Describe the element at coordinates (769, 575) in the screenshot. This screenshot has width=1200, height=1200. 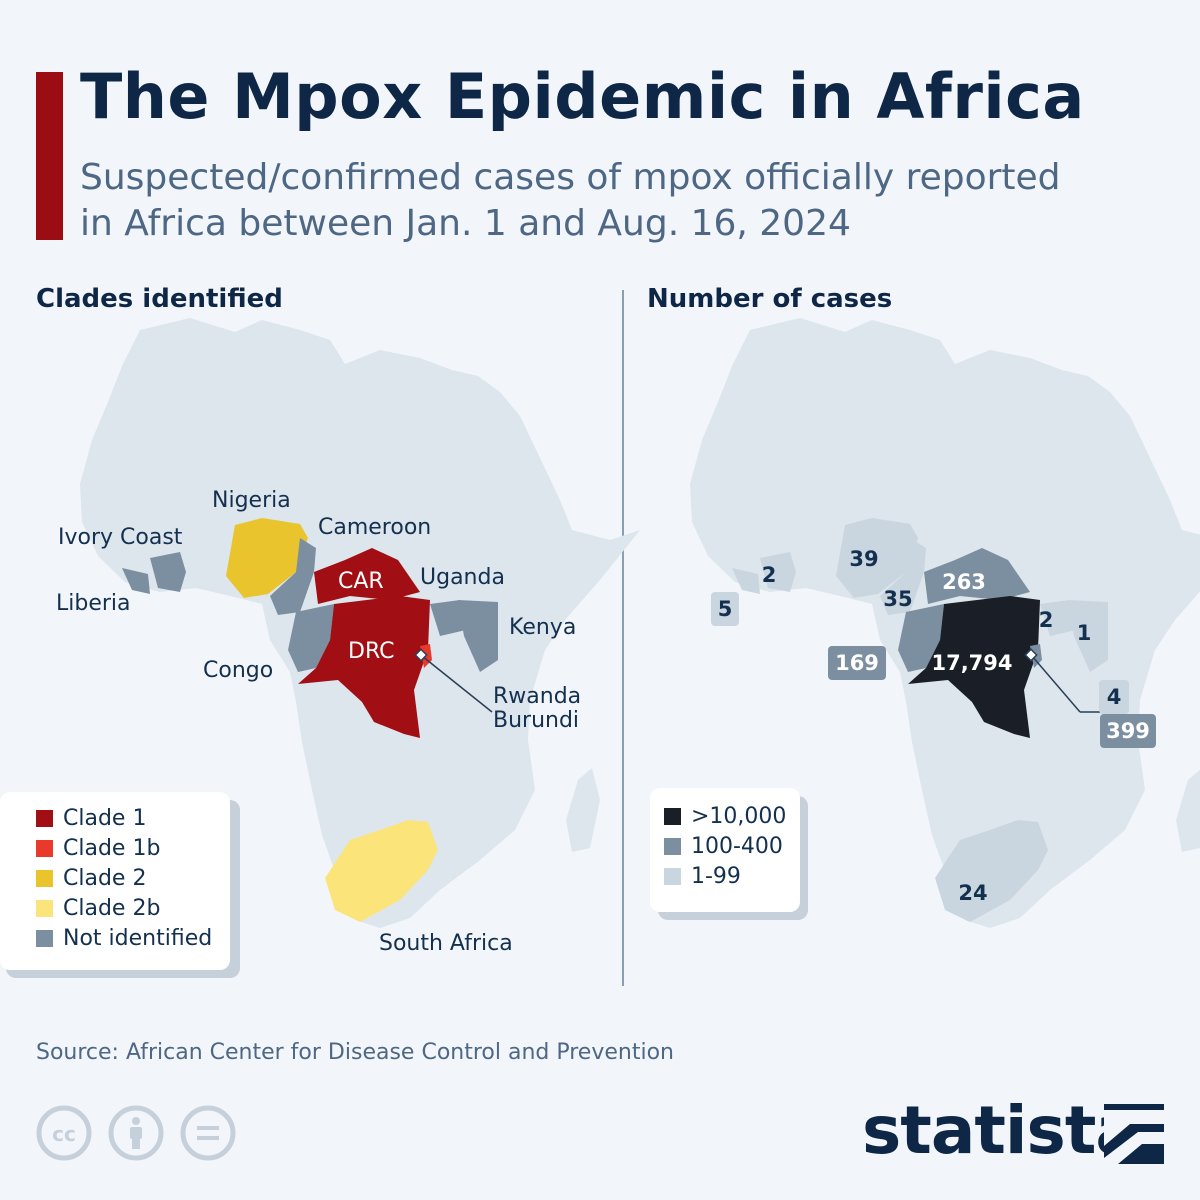
I see `cases-ivory-coast: 2` at that location.